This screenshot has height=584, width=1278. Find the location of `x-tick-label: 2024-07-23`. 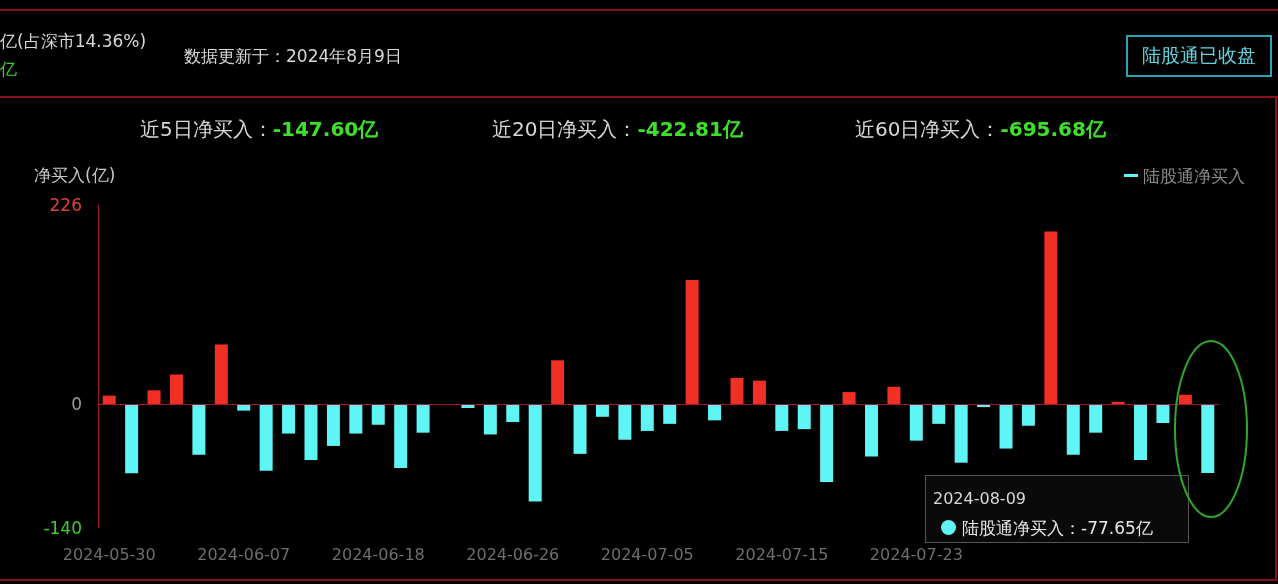

x-tick-label: 2024-07-23 is located at coordinates (916, 554).